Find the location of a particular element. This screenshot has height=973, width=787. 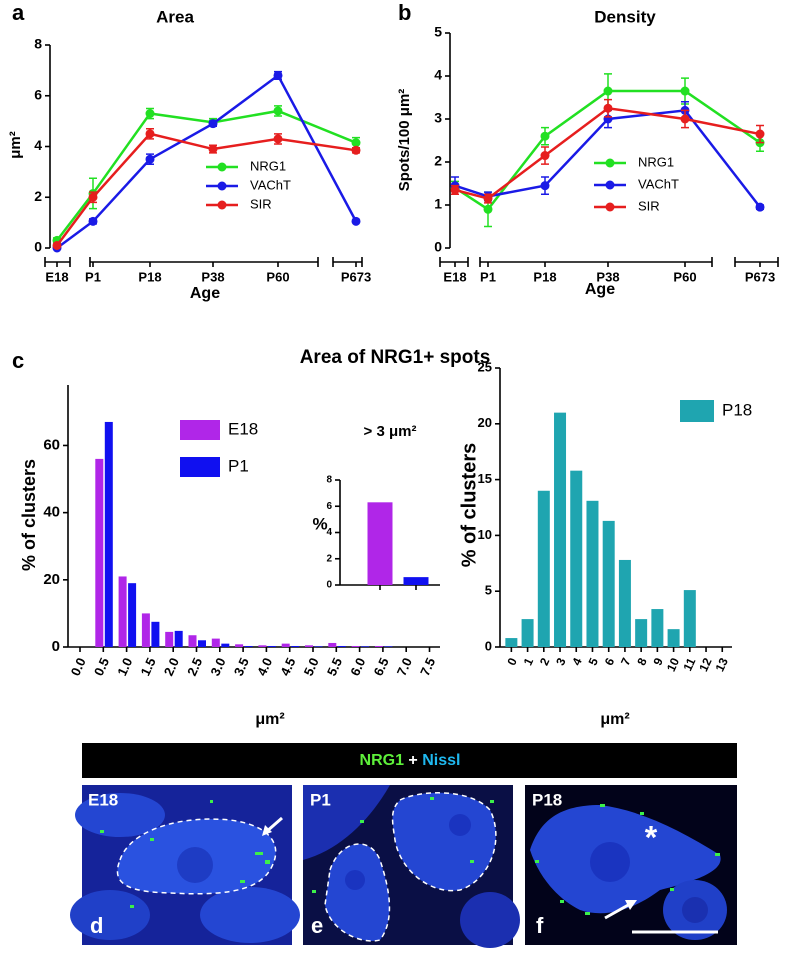

x-axis-label: μm² is located at coordinates (269, 719).